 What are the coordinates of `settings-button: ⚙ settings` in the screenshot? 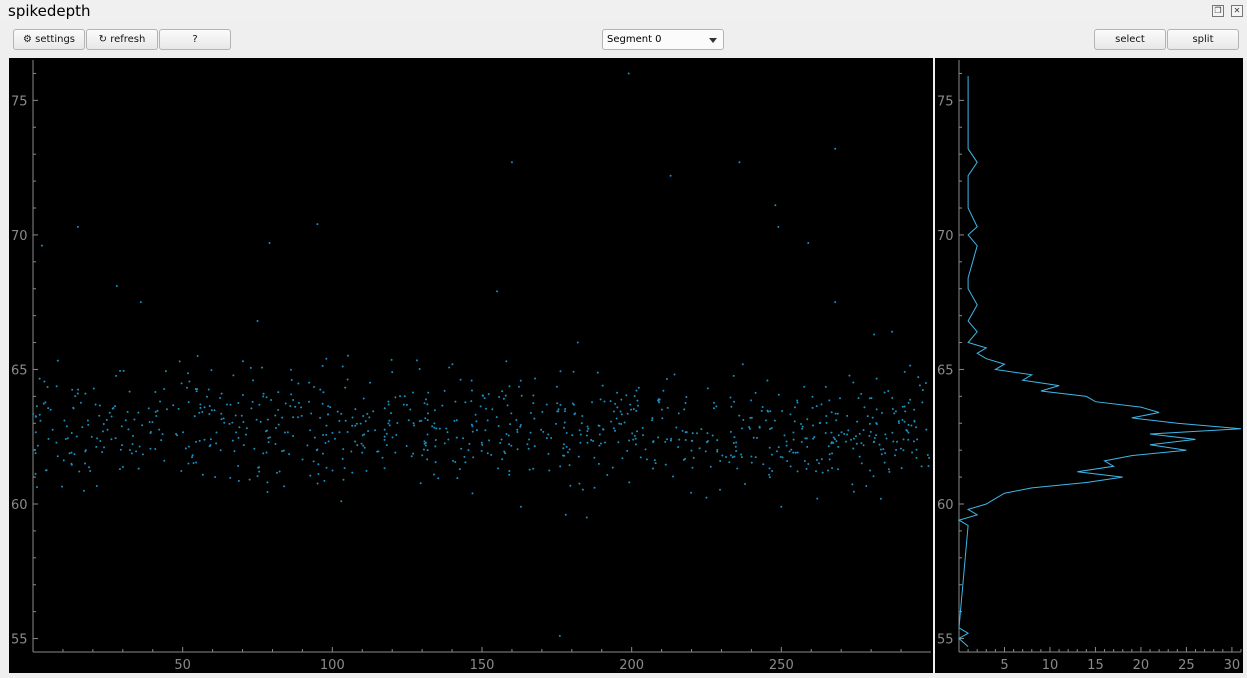 It's located at (49, 39).